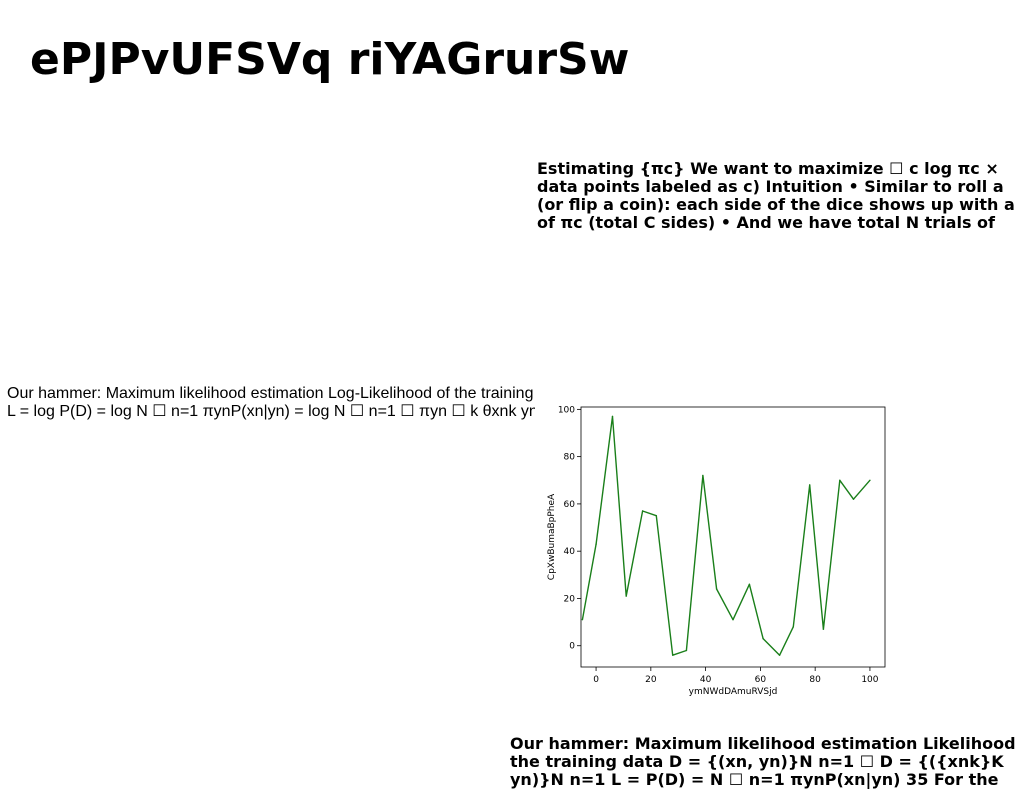 The height and width of the screenshot is (789, 1024). I want to click on x-tick-label: 60, so click(761, 680).